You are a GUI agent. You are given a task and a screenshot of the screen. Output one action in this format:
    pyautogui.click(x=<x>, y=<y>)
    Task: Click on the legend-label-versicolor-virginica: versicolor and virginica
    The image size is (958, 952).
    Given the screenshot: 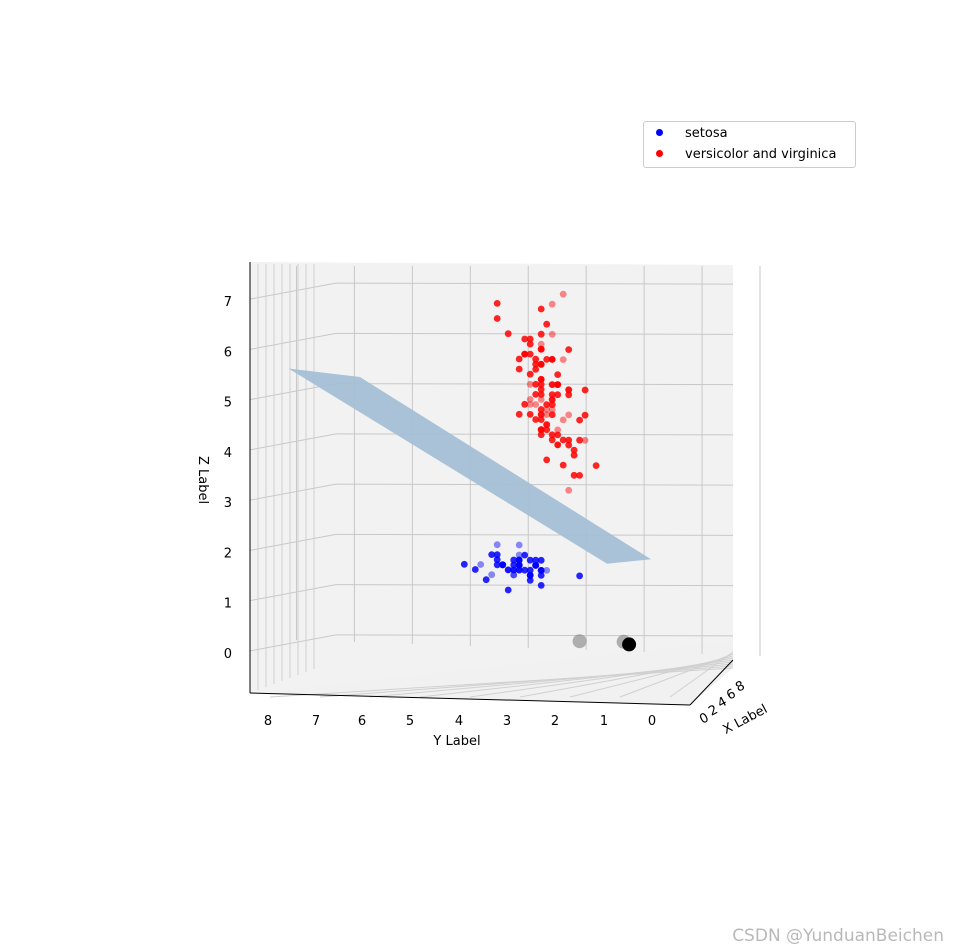 What is the action you would take?
    pyautogui.click(x=761, y=154)
    